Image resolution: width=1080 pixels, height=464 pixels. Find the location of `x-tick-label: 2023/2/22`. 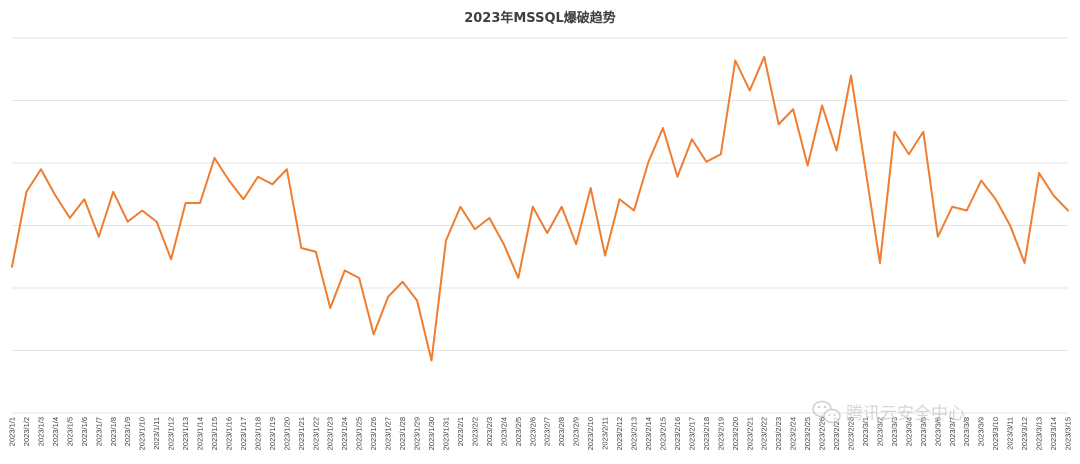

x-tick-label: 2023/2/22 is located at coordinates (764, 433).